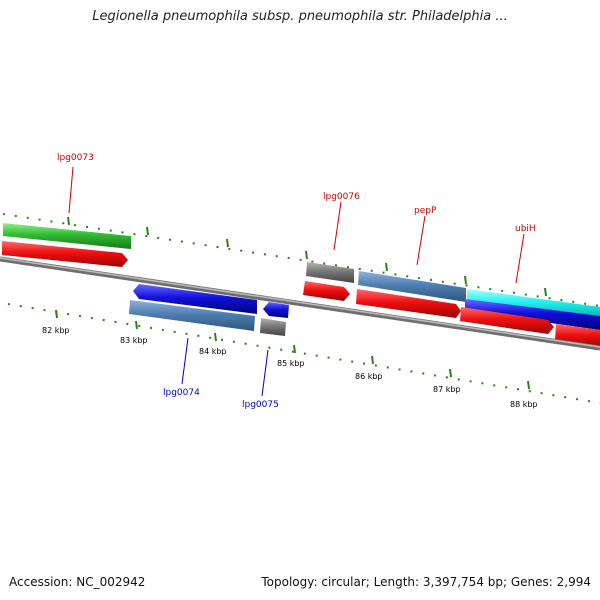 The image size is (600, 600). What do you see at coordinates (56, 330) in the screenshot?
I see `tick-label-82: 82 kbp` at bounding box center [56, 330].